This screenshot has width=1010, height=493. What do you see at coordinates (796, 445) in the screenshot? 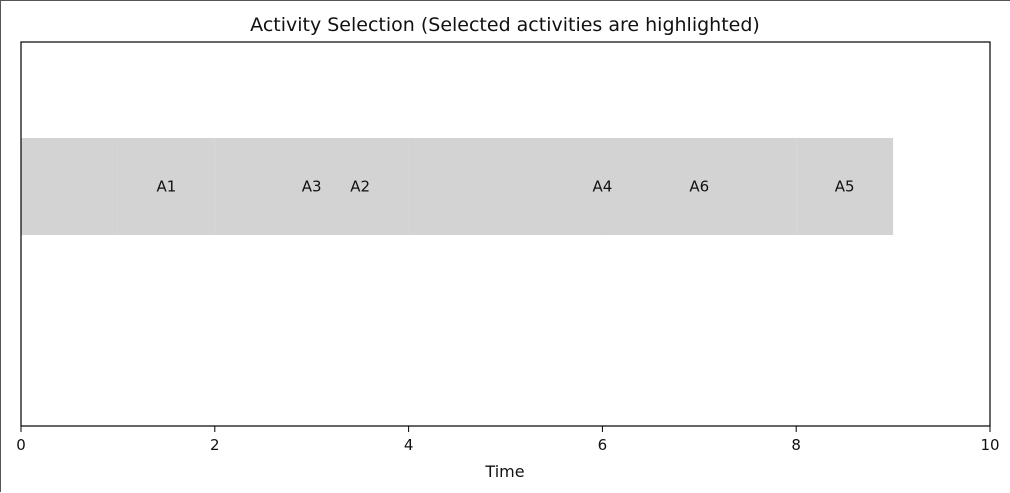
I see `x-tick-label: 8` at bounding box center [796, 445].